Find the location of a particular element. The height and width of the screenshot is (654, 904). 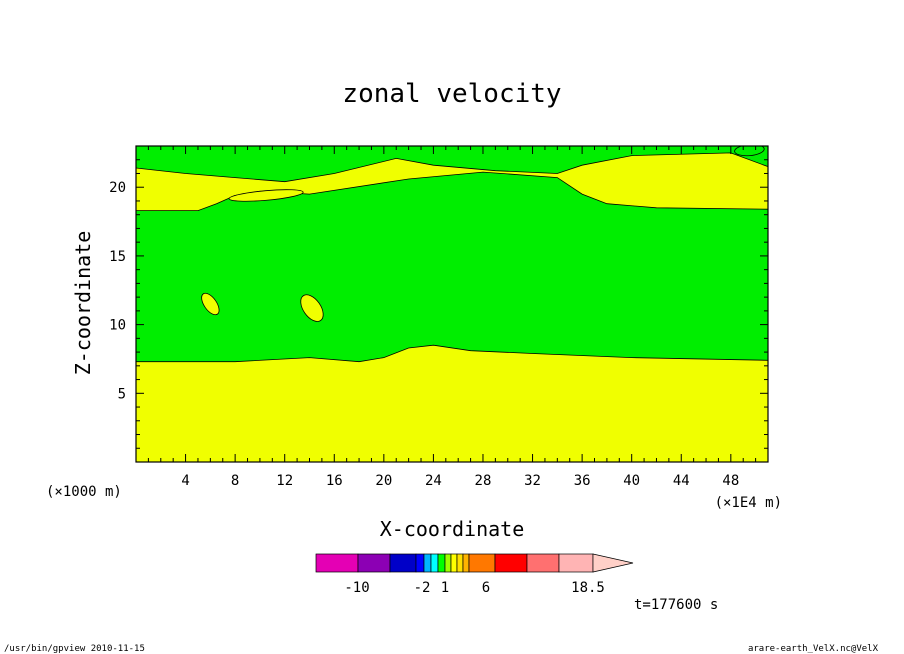

x-unit-label: (×1000 m) is located at coordinates (84, 492).